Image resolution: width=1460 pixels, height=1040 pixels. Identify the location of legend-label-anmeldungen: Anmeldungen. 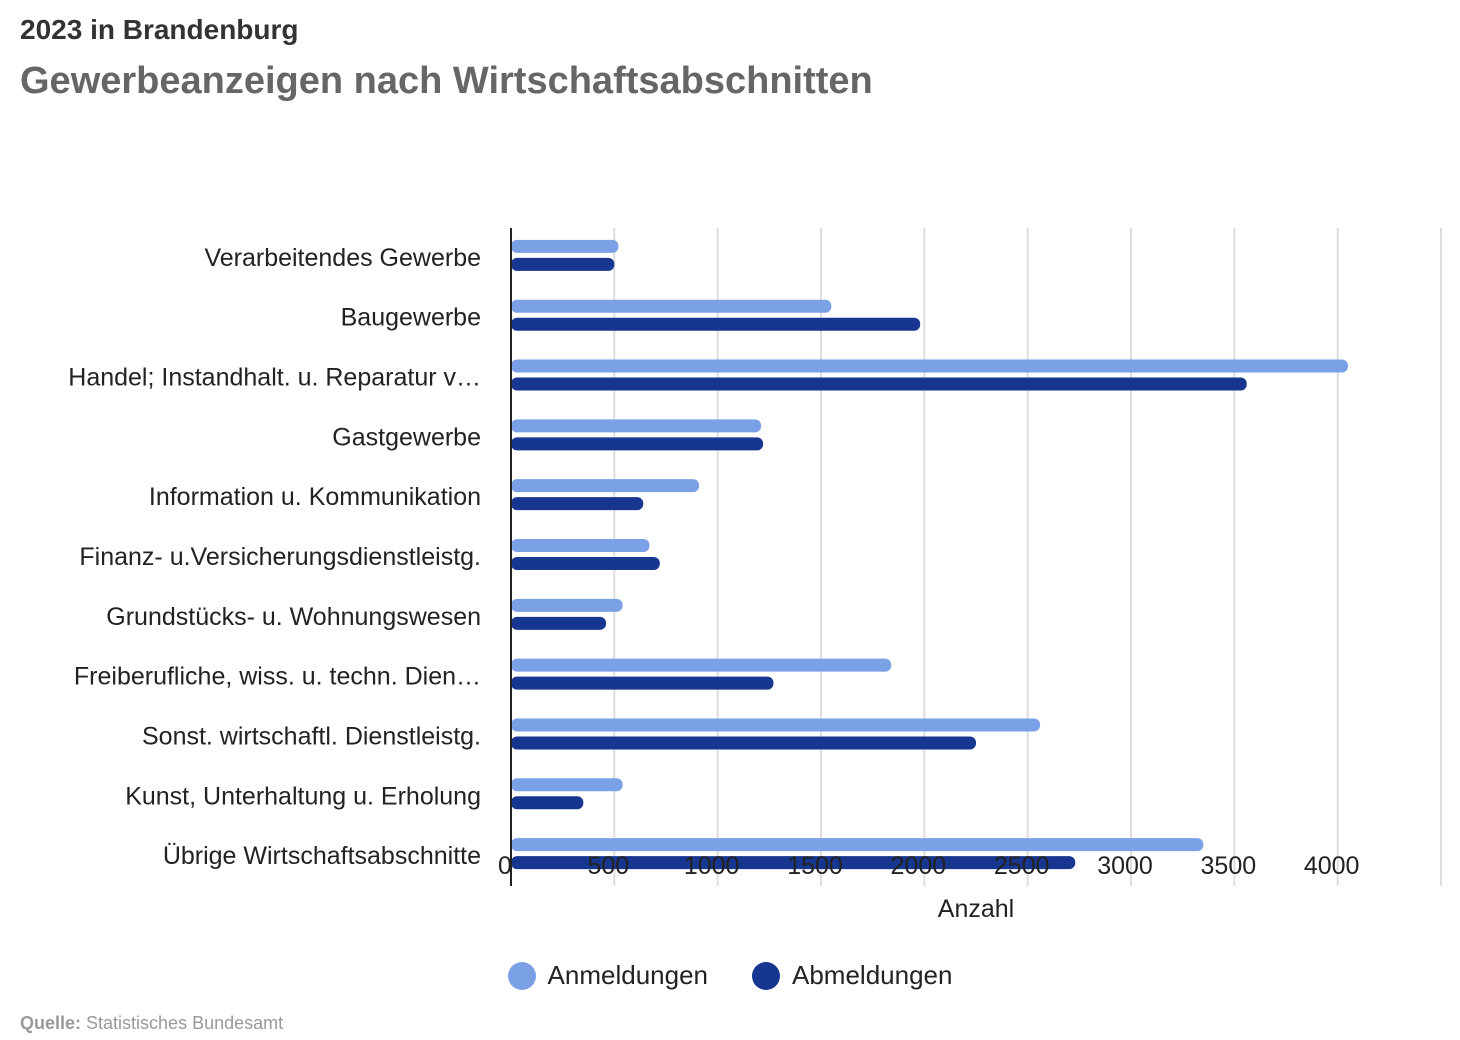
(627, 975).